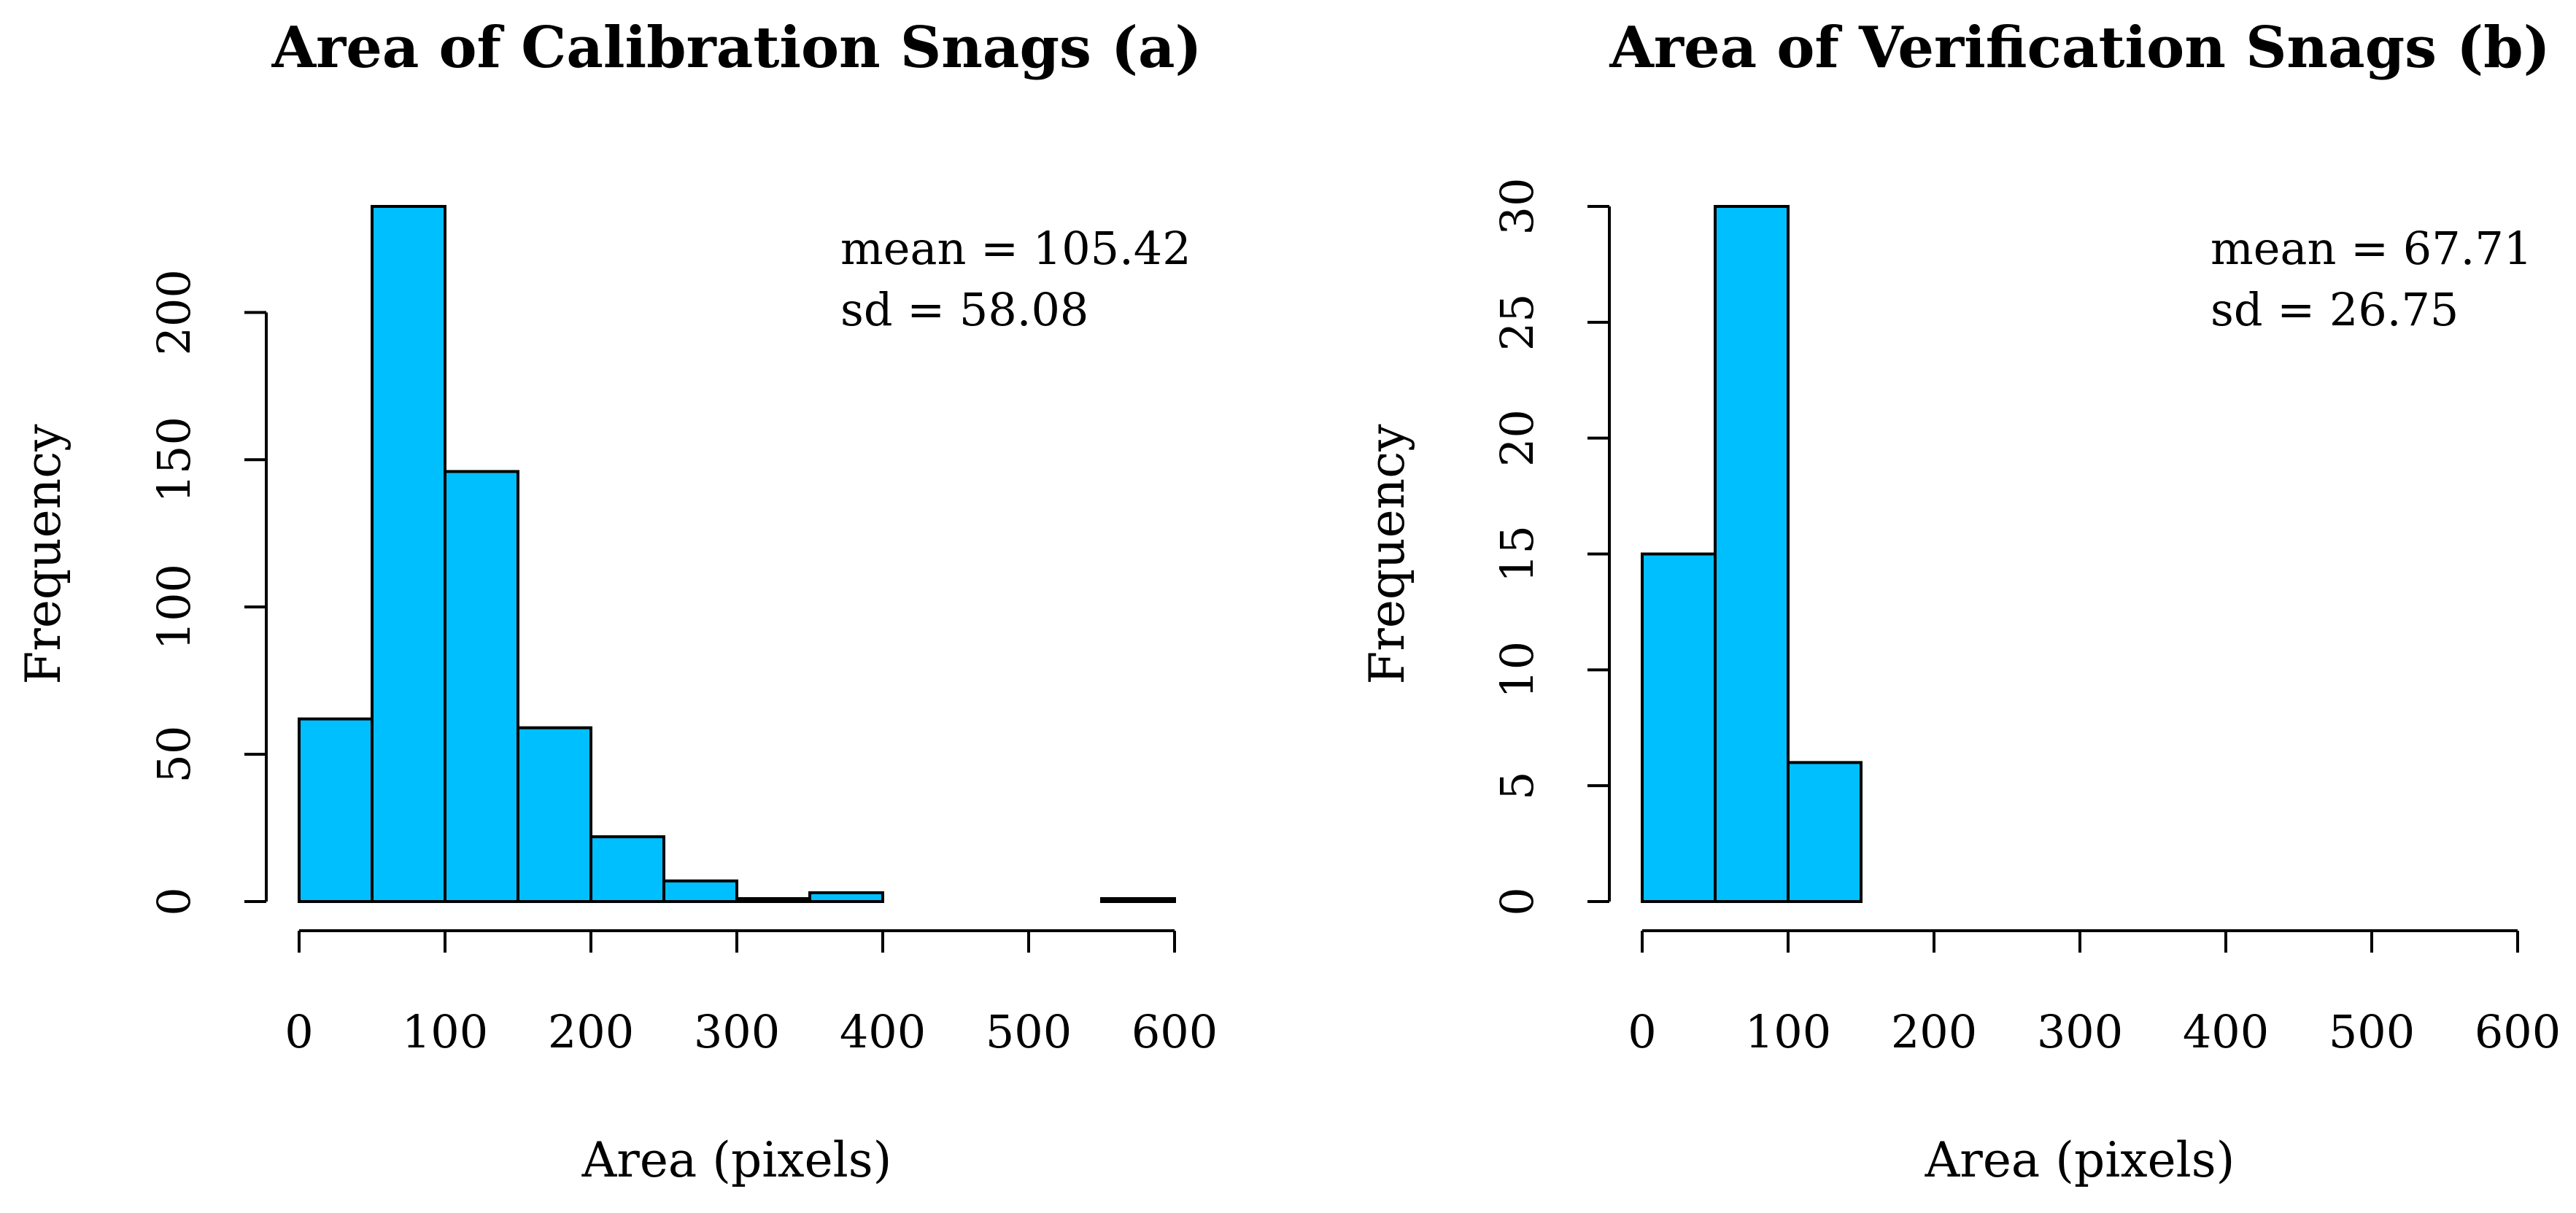  I want to click on y-axis: 0 5 10 15 20 25 30, so click(1550, 547).